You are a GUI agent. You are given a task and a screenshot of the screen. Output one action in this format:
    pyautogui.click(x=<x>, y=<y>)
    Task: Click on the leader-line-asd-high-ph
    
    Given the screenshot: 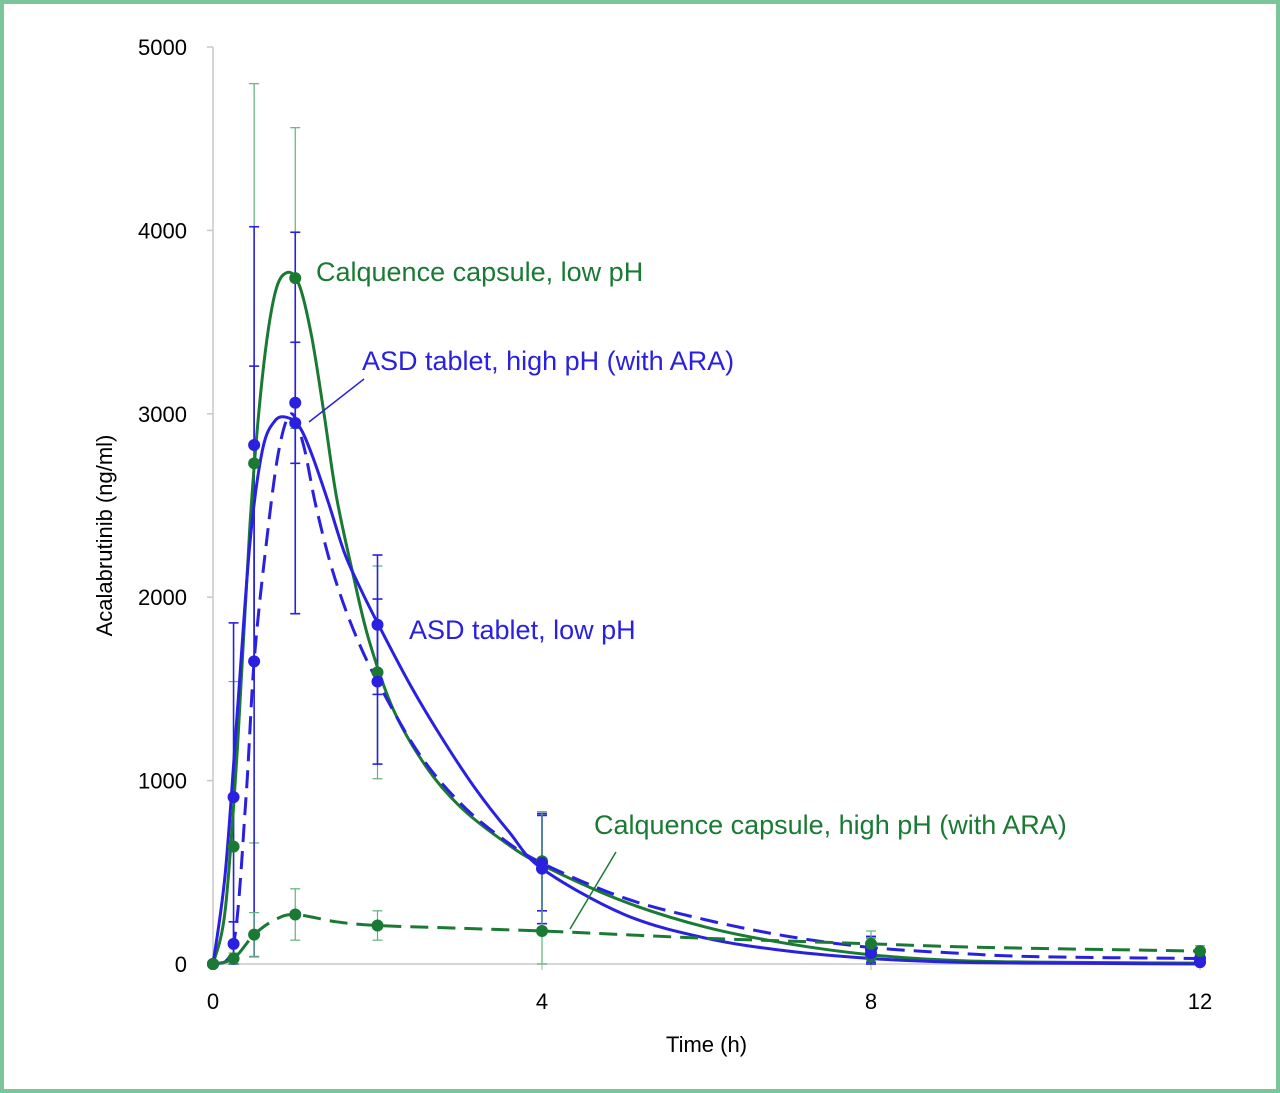 What is the action you would take?
    pyautogui.click(x=336, y=400)
    